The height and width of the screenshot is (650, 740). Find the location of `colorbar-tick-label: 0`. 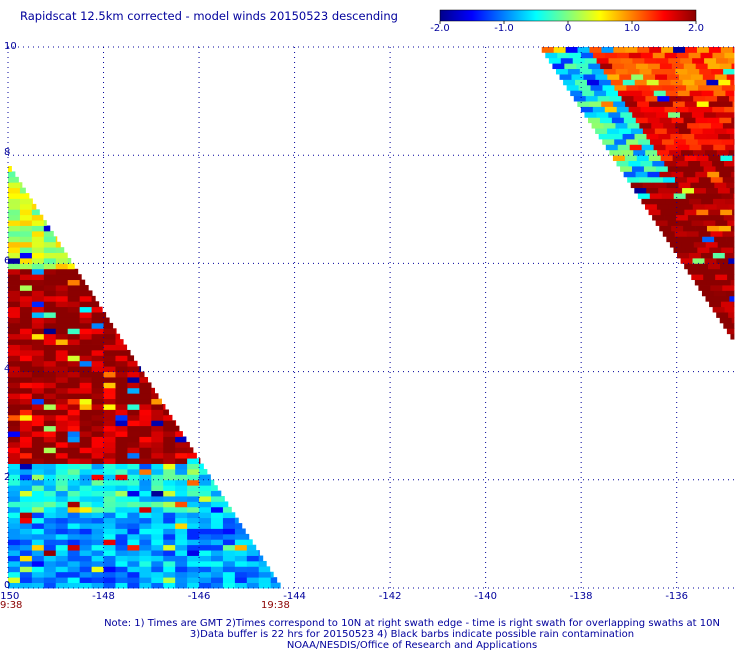

colorbar-tick-label: 0 is located at coordinates (568, 28).